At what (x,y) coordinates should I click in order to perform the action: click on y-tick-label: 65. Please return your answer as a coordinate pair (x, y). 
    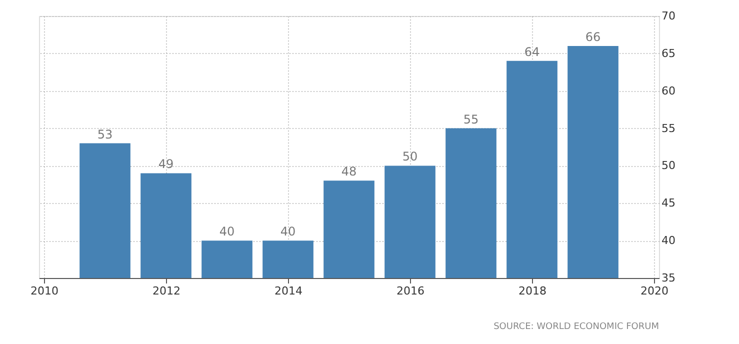
    Looking at the image, I should click on (669, 53).